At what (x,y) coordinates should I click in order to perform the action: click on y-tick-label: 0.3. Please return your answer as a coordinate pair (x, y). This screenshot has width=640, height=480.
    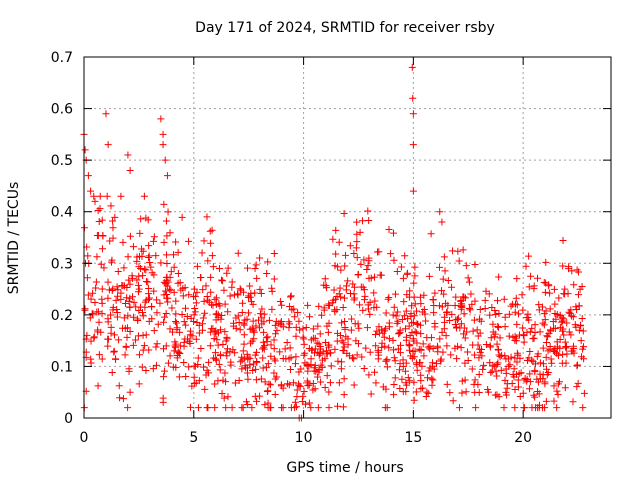
    Looking at the image, I should click on (62, 264).